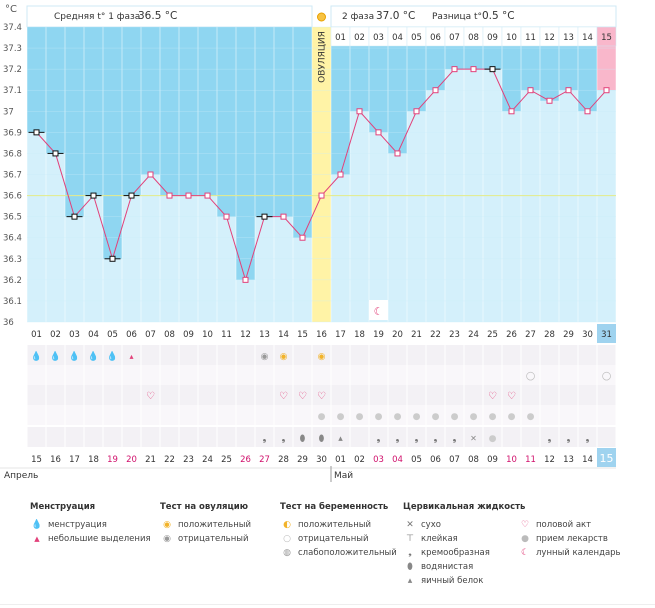 The width and height of the screenshot is (655, 608). I want to click on cycle-day-label: 07, so click(150, 335).